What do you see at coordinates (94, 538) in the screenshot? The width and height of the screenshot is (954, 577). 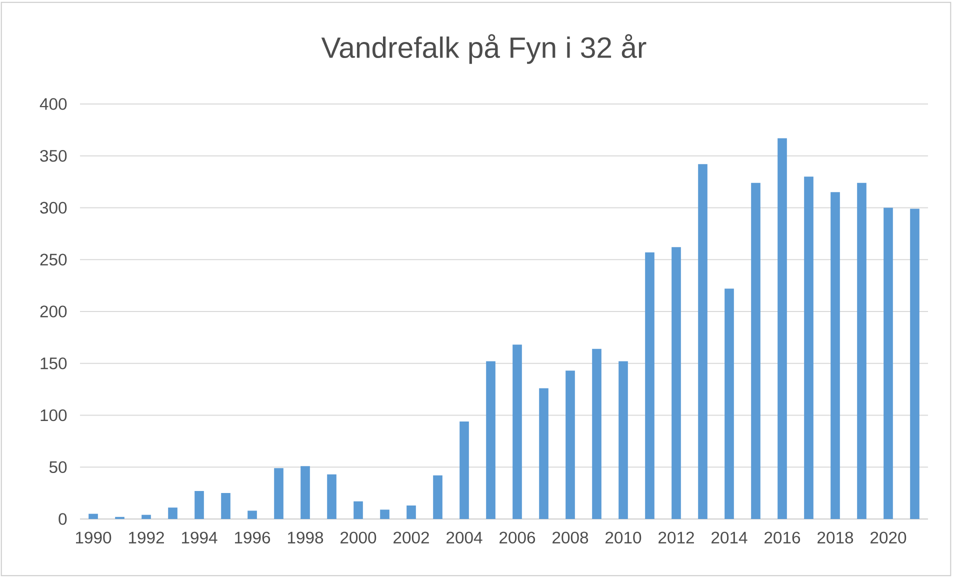 I see `x-tick-label: 1990` at bounding box center [94, 538].